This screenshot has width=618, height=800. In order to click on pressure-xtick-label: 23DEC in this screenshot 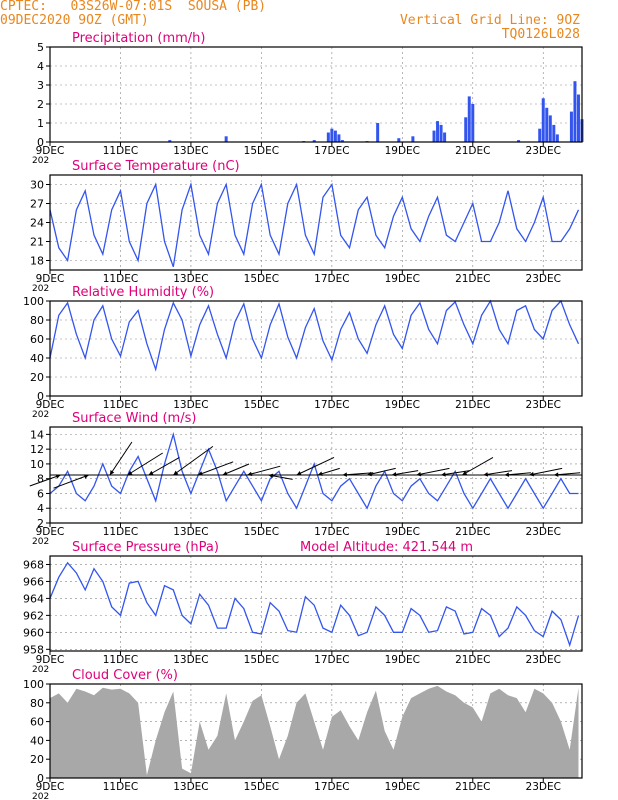, I will do `click(543, 660)`.